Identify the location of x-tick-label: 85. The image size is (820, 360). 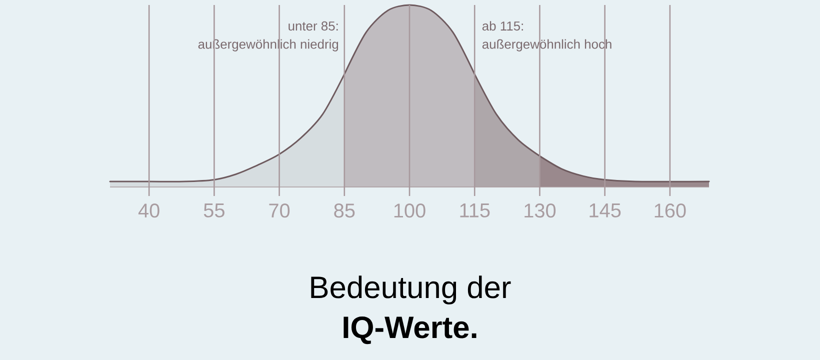
(344, 211).